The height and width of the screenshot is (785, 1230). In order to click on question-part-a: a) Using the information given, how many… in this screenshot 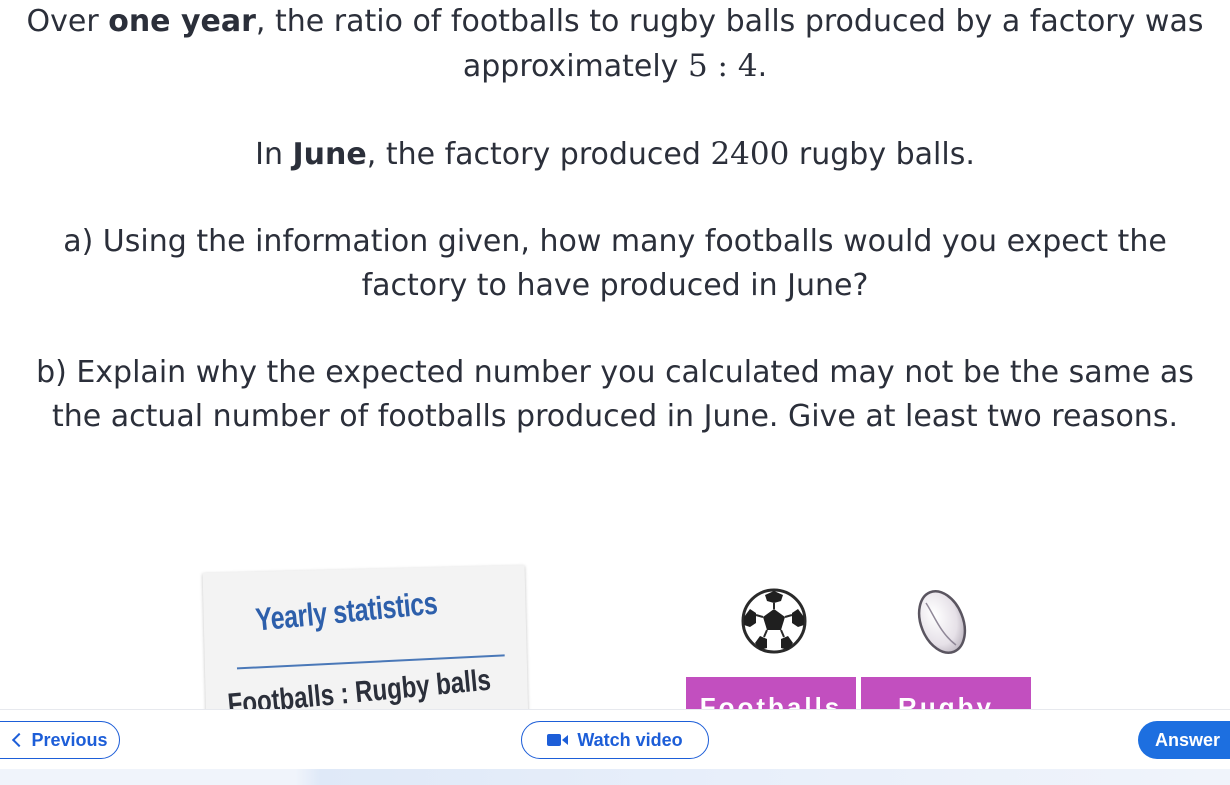, I will do `click(615, 263)`.